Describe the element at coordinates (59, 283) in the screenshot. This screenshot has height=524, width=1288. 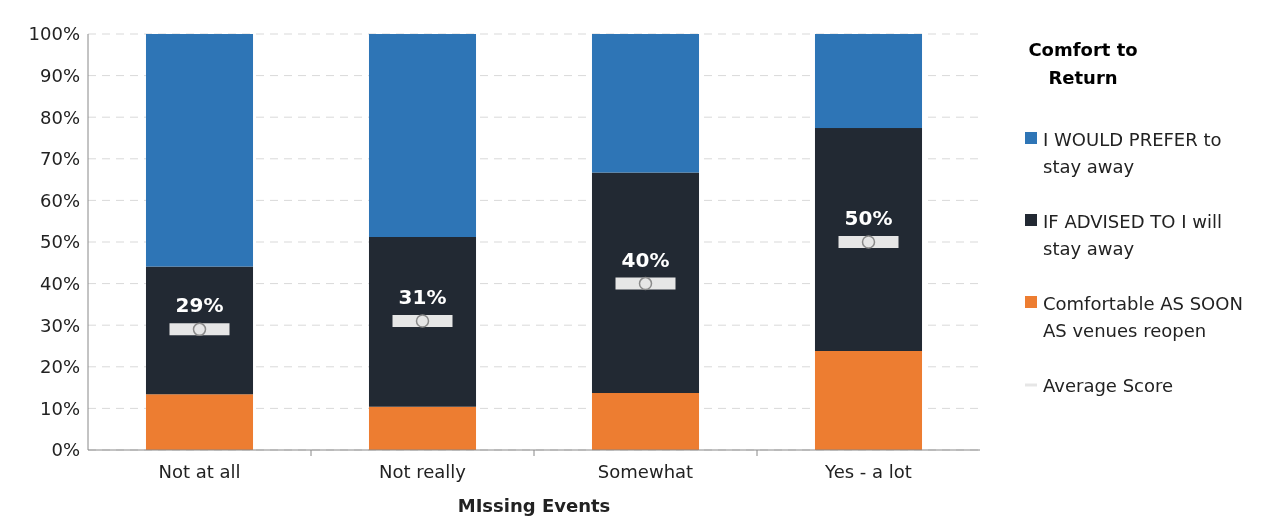
I see `y-tick-label: 40%` at that location.